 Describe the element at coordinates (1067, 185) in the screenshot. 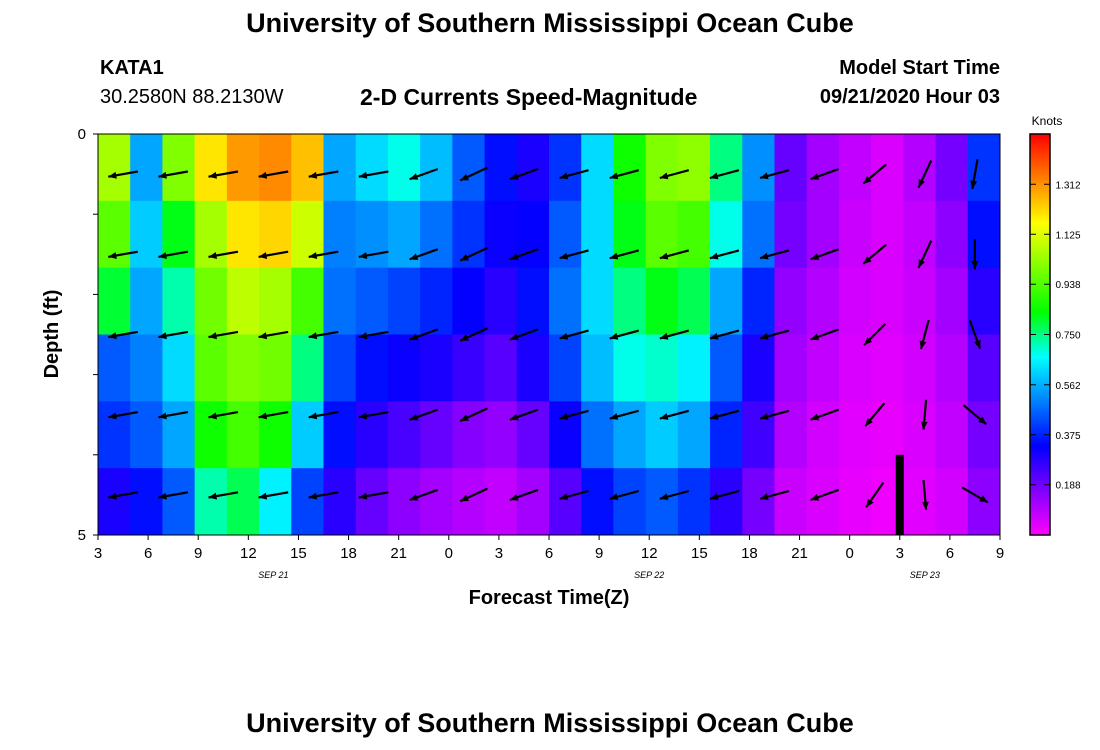

I see `colorbar-tick-label: 1.312` at that location.